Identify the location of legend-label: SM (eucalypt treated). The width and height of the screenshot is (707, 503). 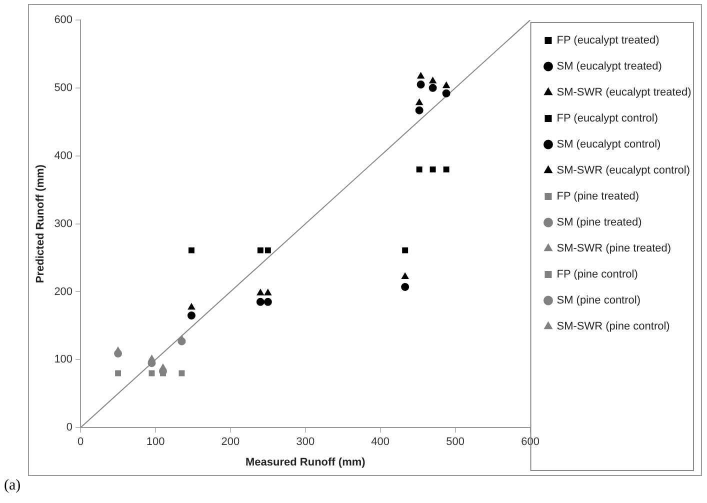
(609, 66).